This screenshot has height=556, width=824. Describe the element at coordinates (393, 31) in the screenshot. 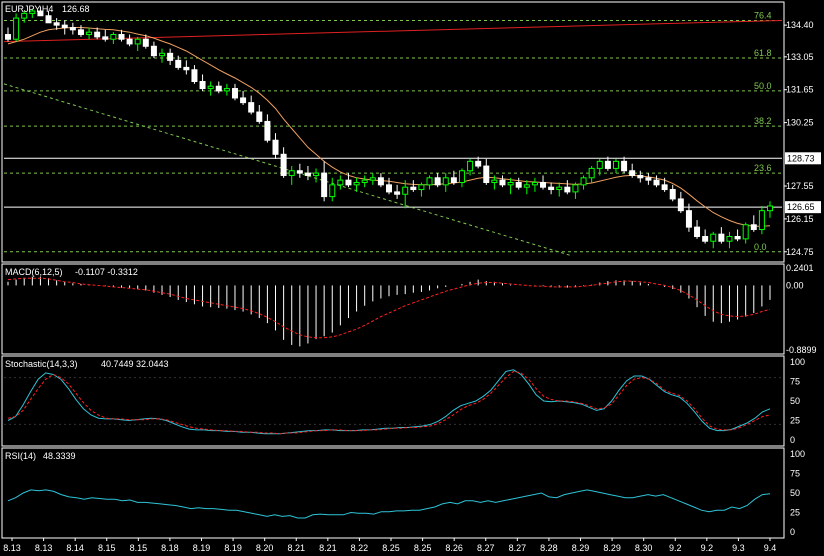

I see `trendline-red` at that location.